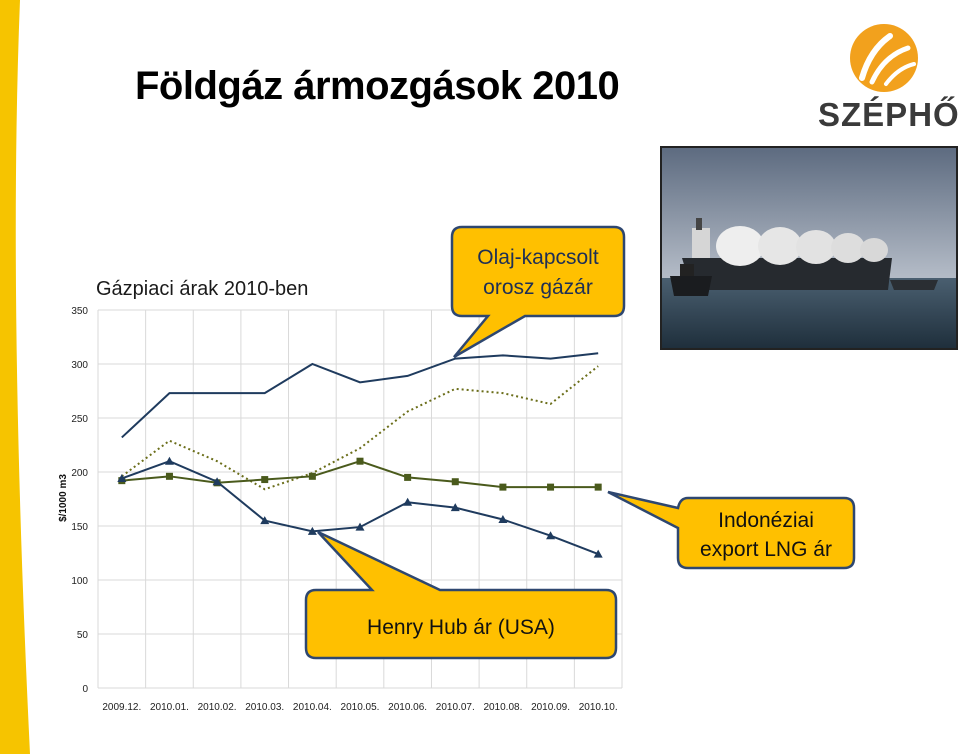 The height and width of the screenshot is (754, 960). Describe the element at coordinates (79, 473) in the screenshot. I see `y-tick-label: 200` at that location.